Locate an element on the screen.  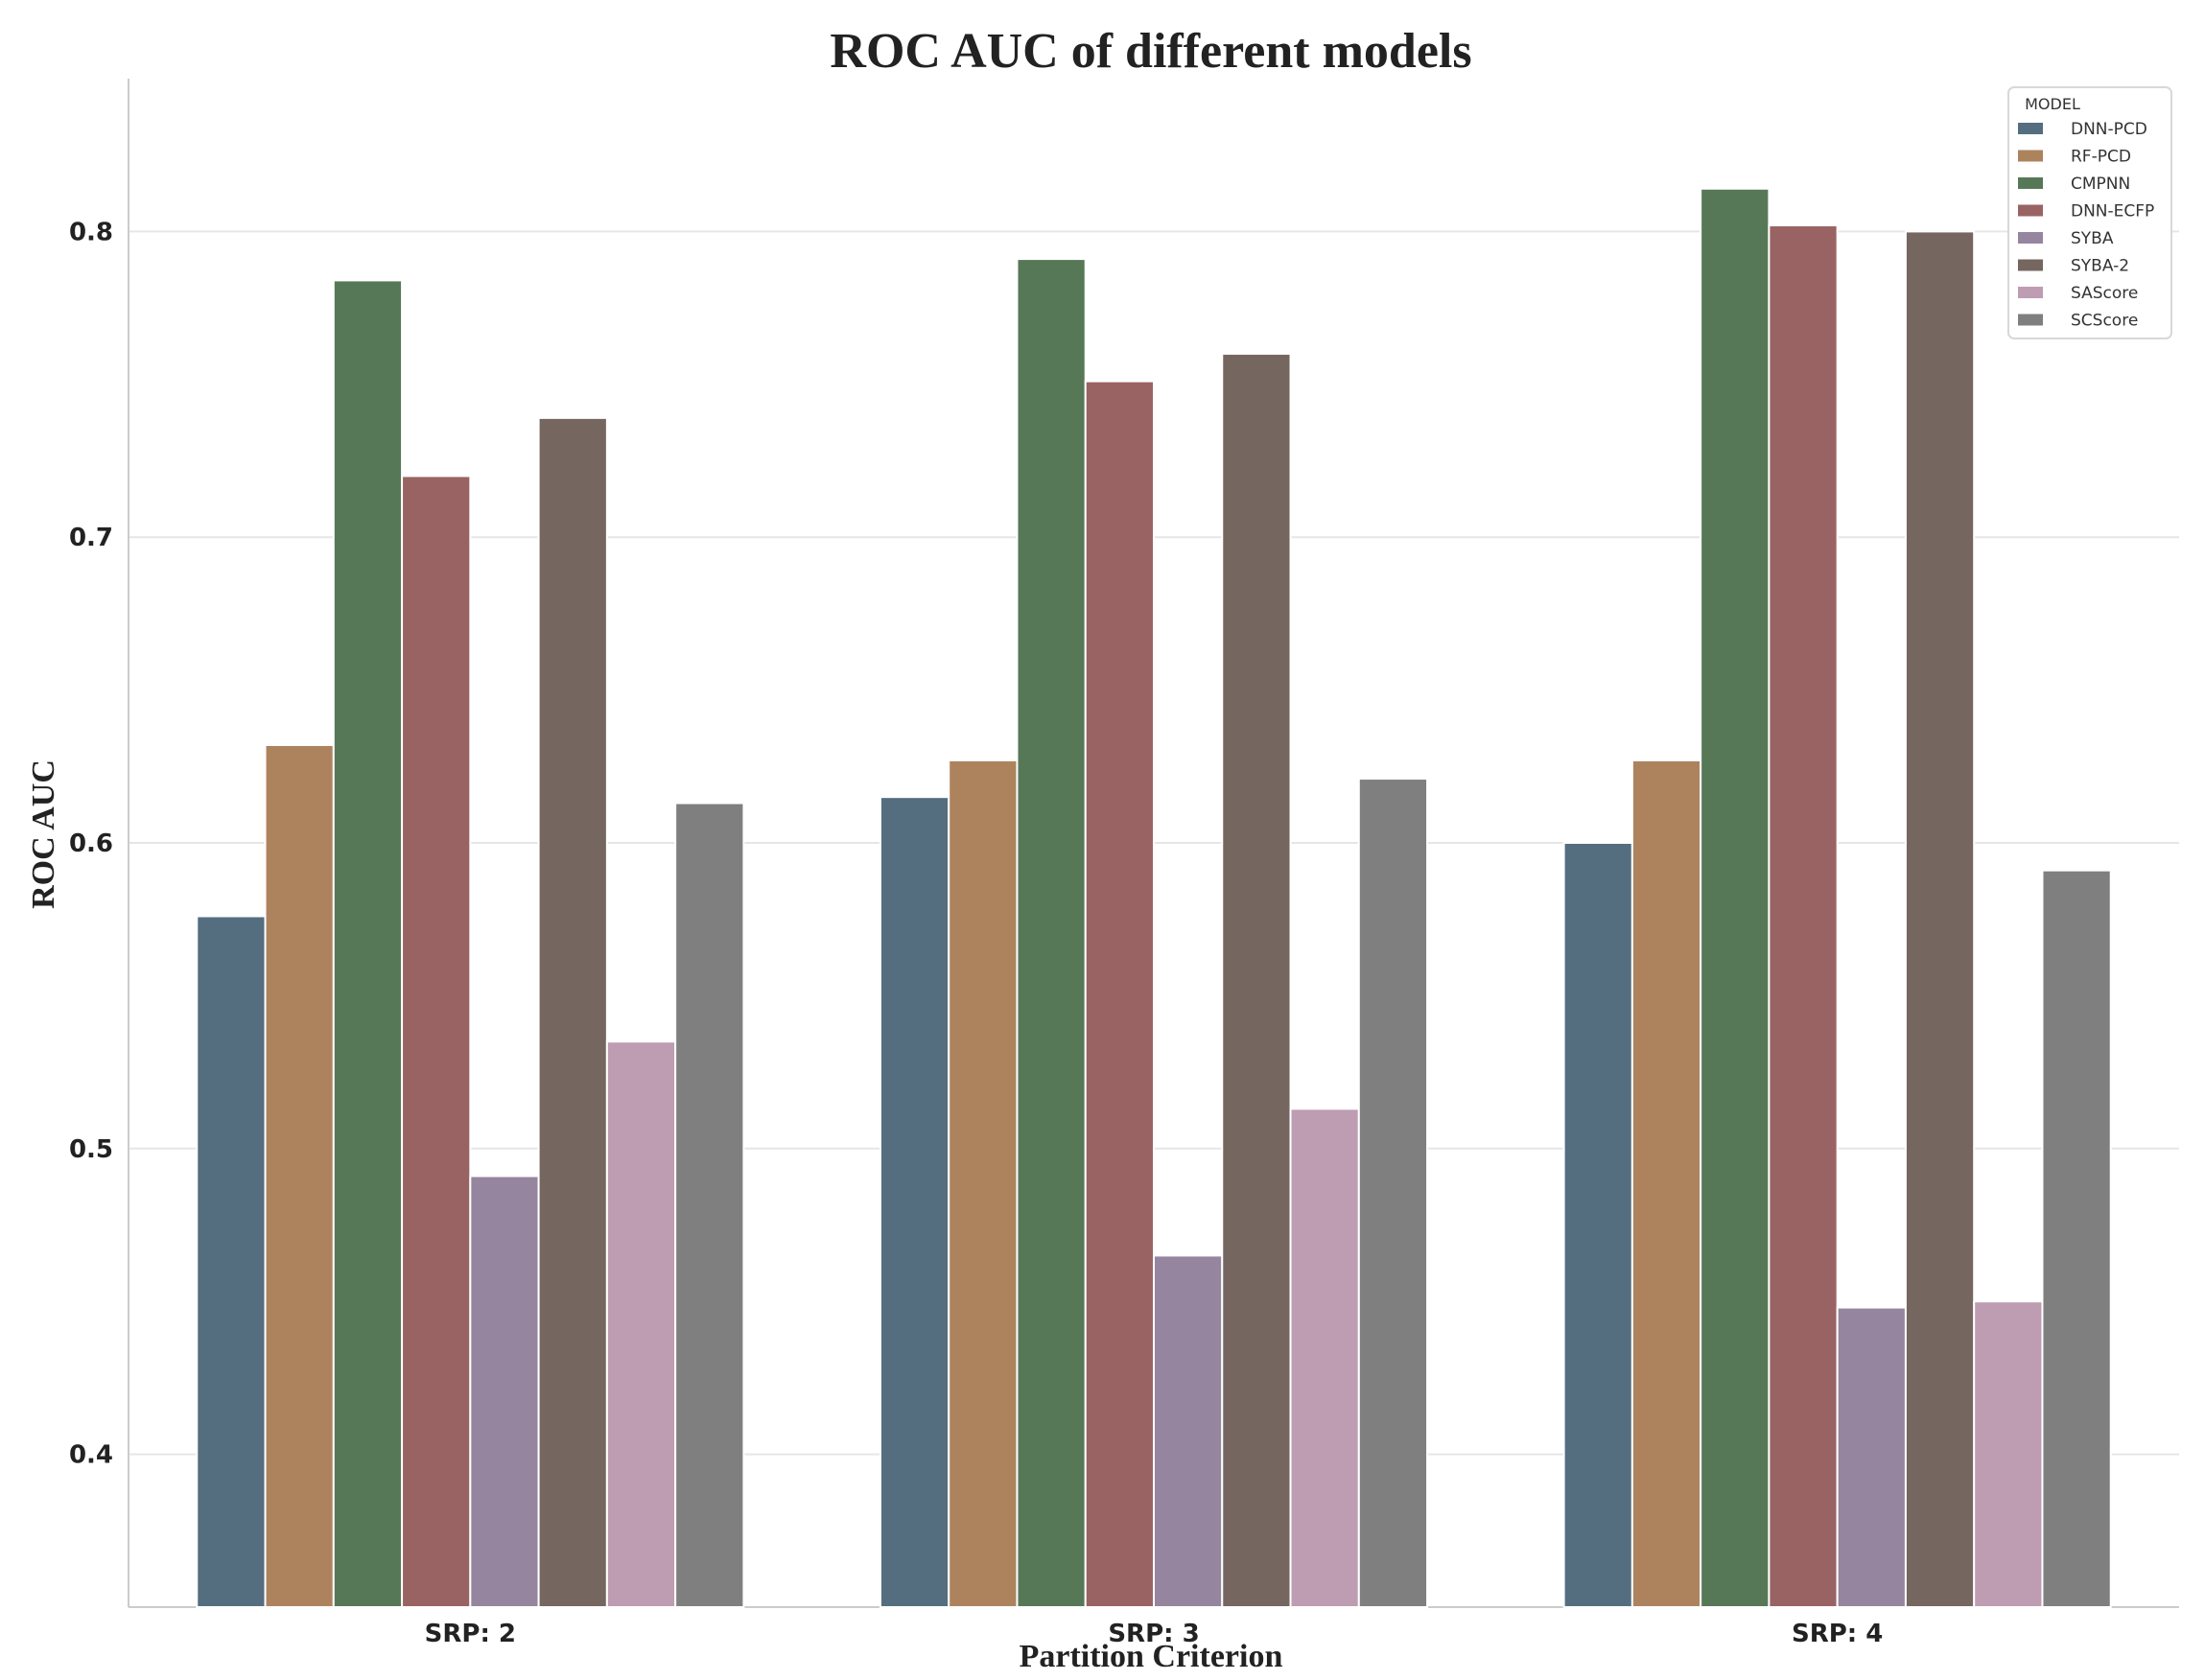
y-tick-label: 0.4 is located at coordinates (91, 1455).